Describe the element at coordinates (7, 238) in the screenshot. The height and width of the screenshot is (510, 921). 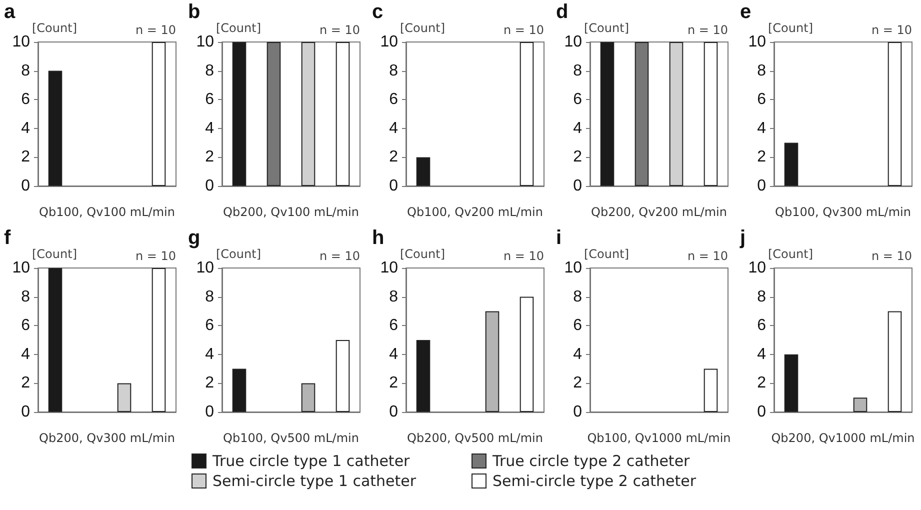
I see `chart-title: f` at that location.